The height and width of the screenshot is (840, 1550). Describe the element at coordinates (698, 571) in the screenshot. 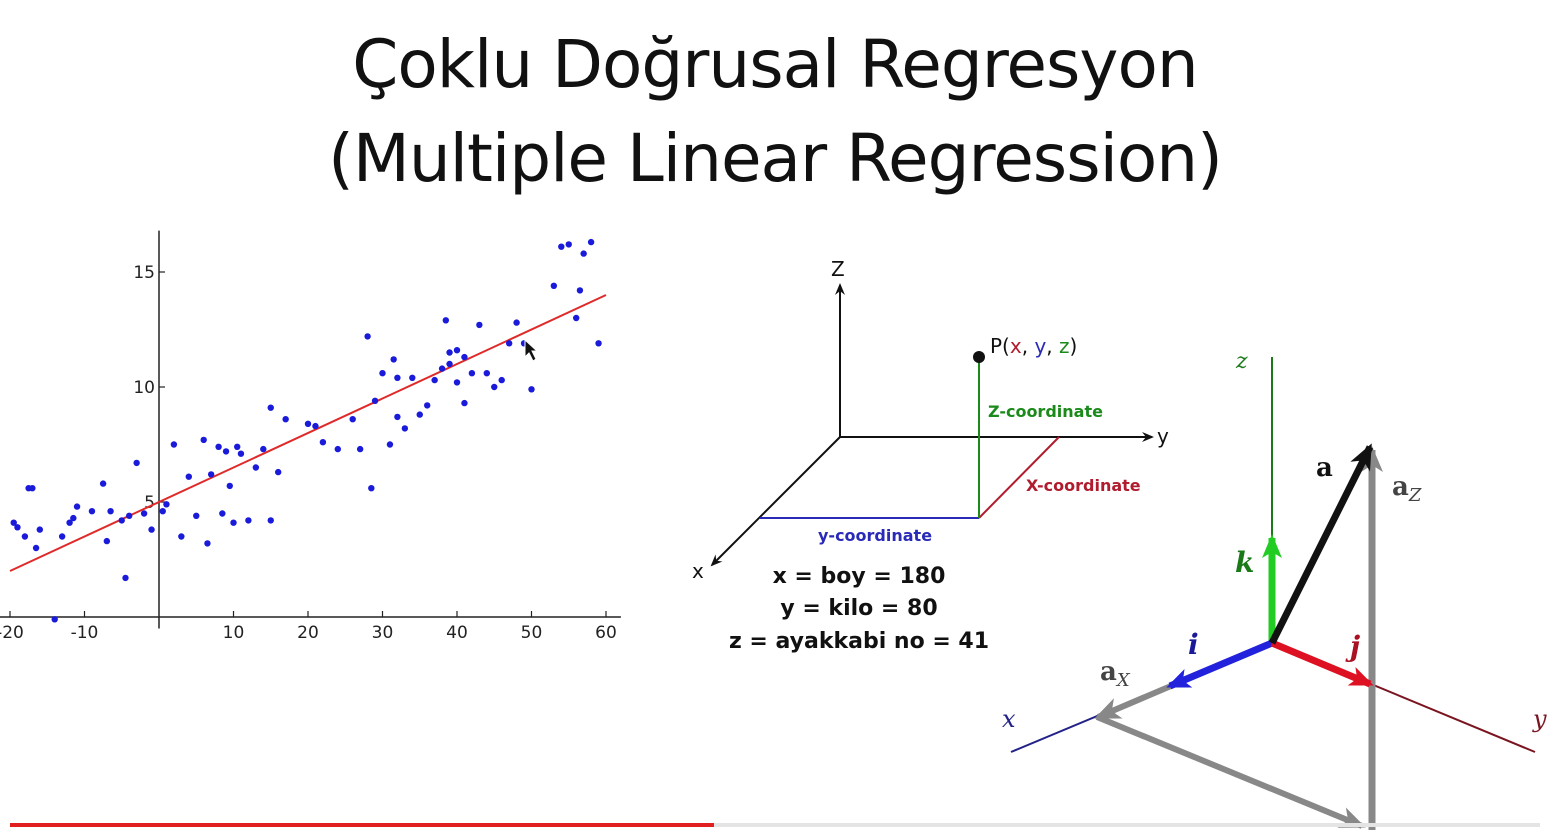

I see `x-axis-label: x` at that location.